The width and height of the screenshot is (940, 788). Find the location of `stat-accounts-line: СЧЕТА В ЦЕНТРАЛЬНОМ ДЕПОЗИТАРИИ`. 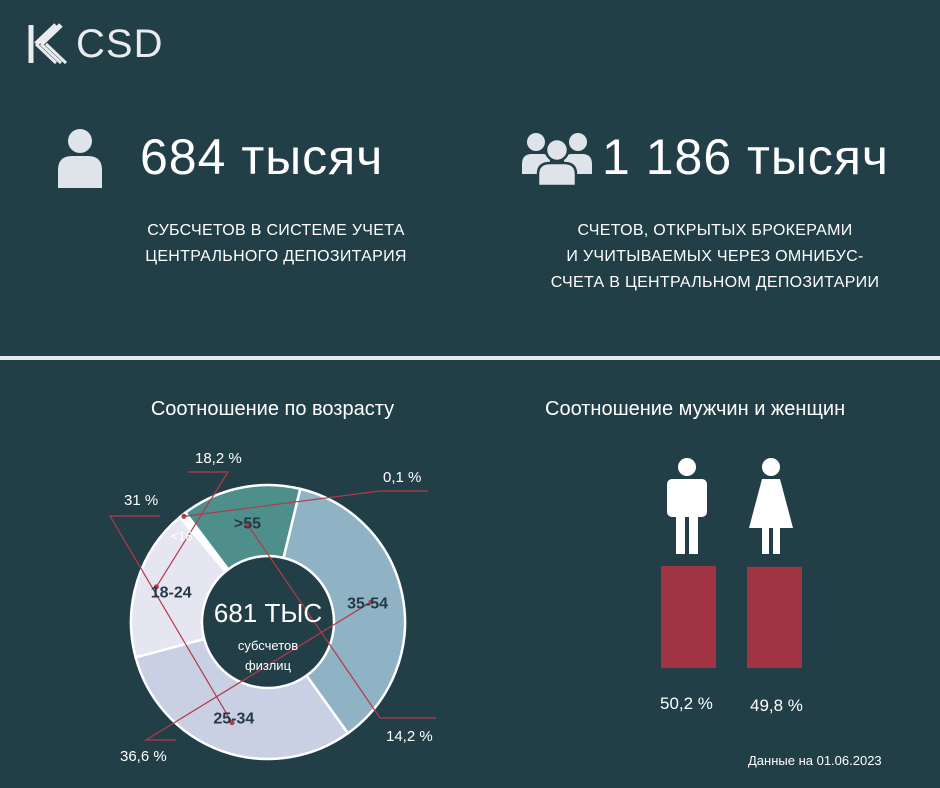

stat-accounts-line: СЧЕТА В ЦЕНТРАЛЬНОМ ДЕПОЗИТАРИИ is located at coordinates (715, 282).